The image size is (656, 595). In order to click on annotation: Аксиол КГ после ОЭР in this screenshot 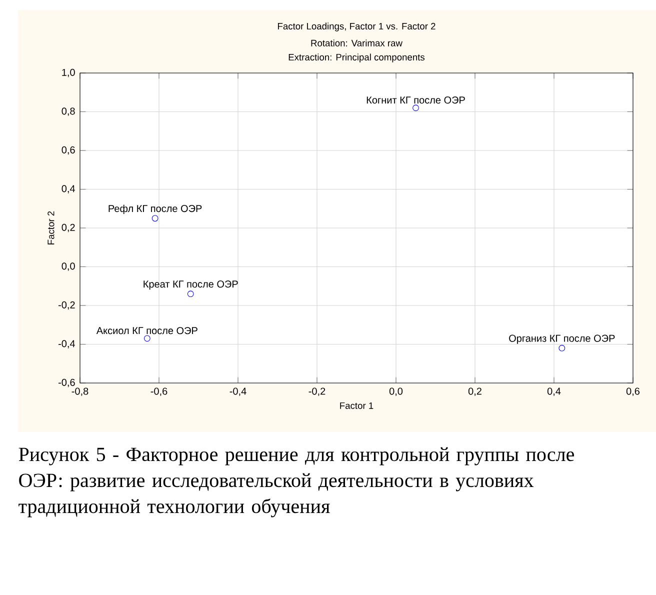, I will do `click(147, 330)`.